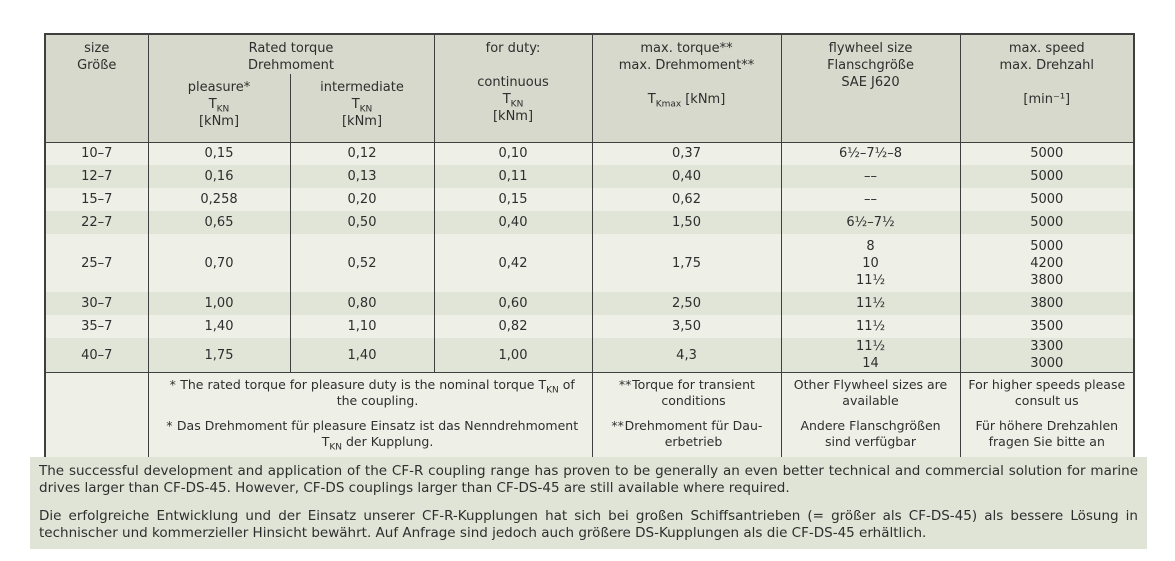 The height and width of the screenshot is (561, 1175). I want to click on cell-continuous-torque: 0,15, so click(513, 199).